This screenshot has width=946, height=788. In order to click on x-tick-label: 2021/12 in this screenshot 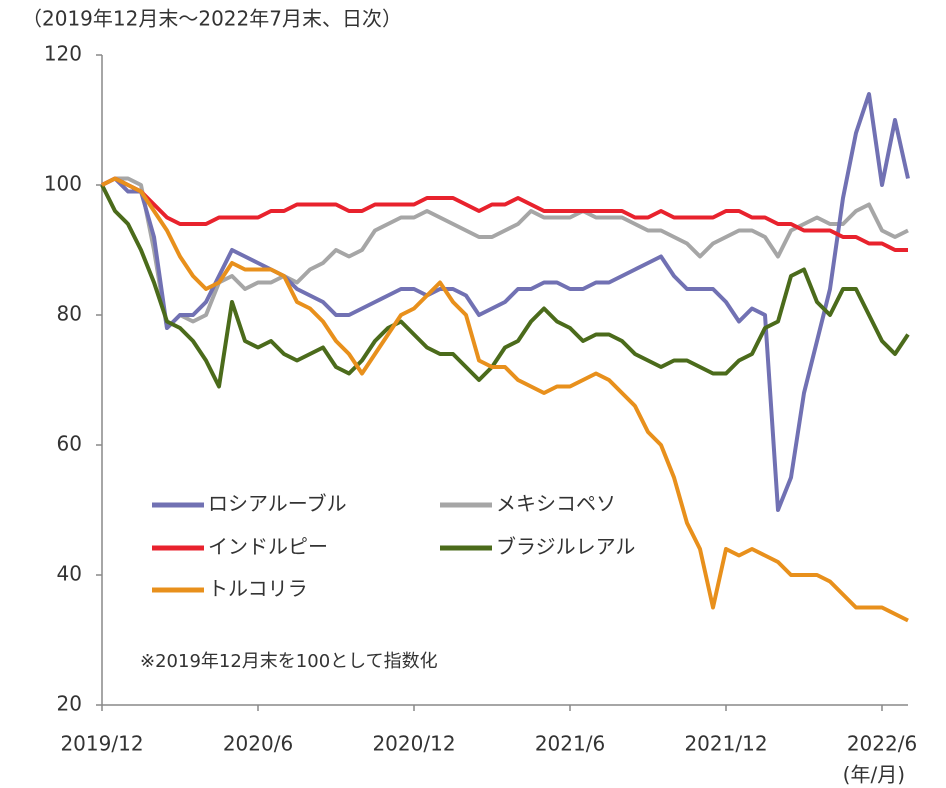, I will do `click(725, 744)`.